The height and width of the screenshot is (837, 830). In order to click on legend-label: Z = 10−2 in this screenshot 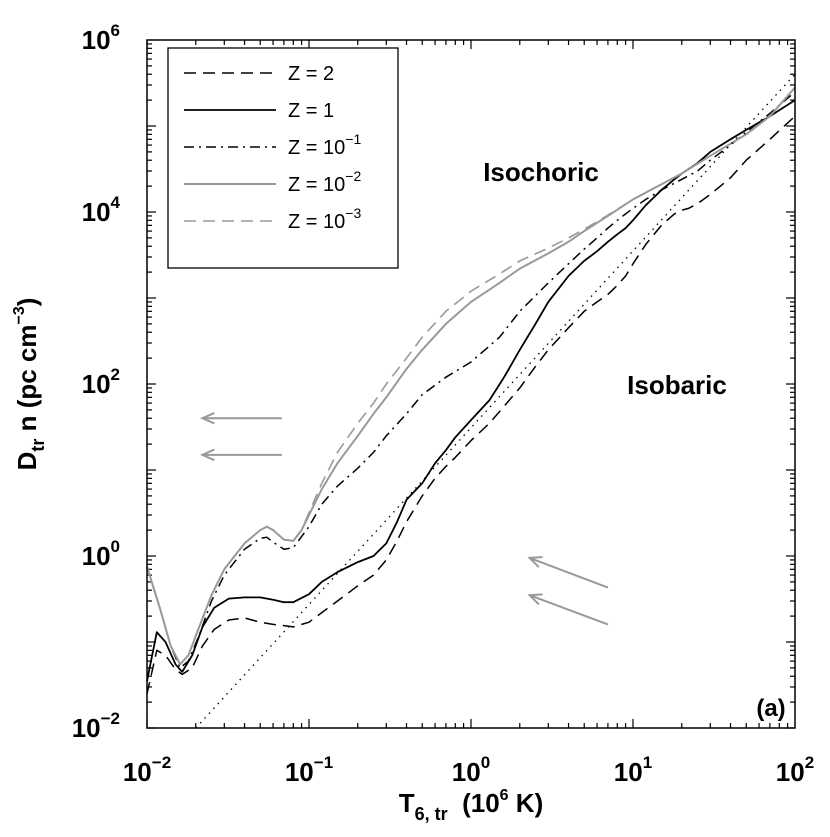, I will do `click(324, 182)`.